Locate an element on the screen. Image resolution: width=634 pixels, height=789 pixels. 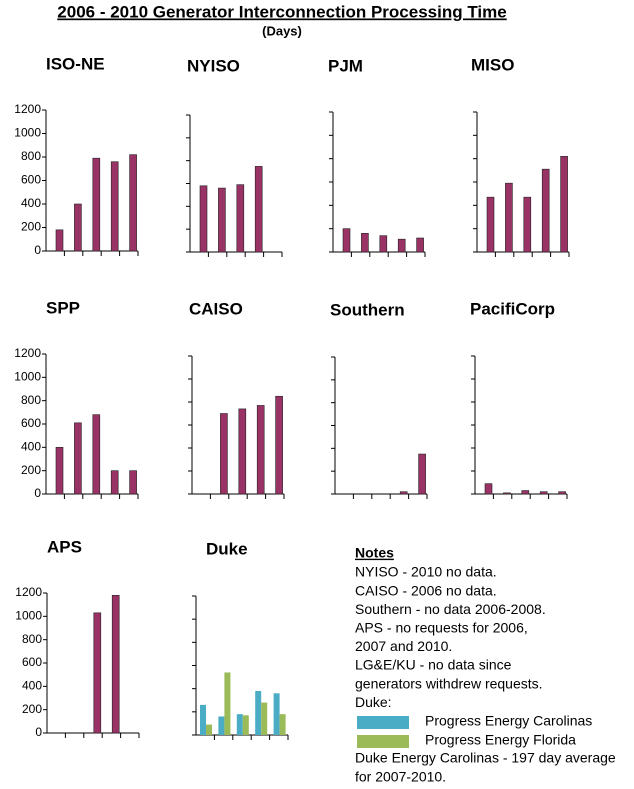
note-line: LG&E/KU - no data since is located at coordinates (433, 665).